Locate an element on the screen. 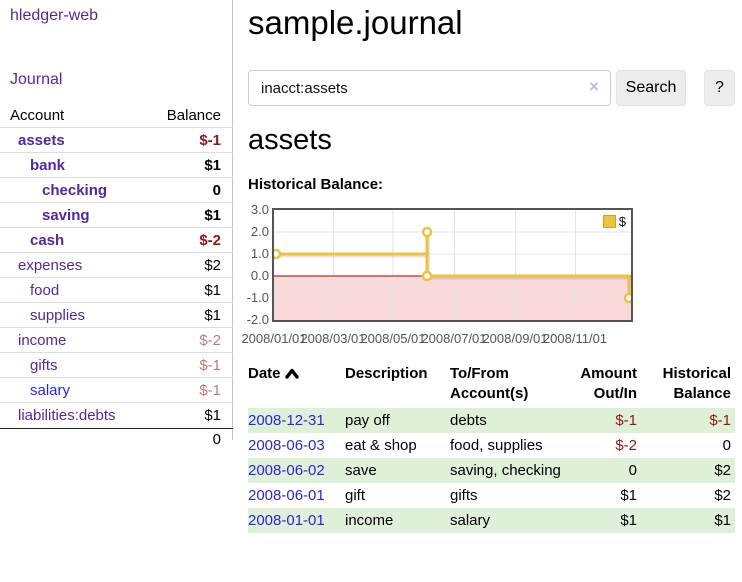 The image size is (742, 582). y-tick-label: -1.0 is located at coordinates (257, 297).